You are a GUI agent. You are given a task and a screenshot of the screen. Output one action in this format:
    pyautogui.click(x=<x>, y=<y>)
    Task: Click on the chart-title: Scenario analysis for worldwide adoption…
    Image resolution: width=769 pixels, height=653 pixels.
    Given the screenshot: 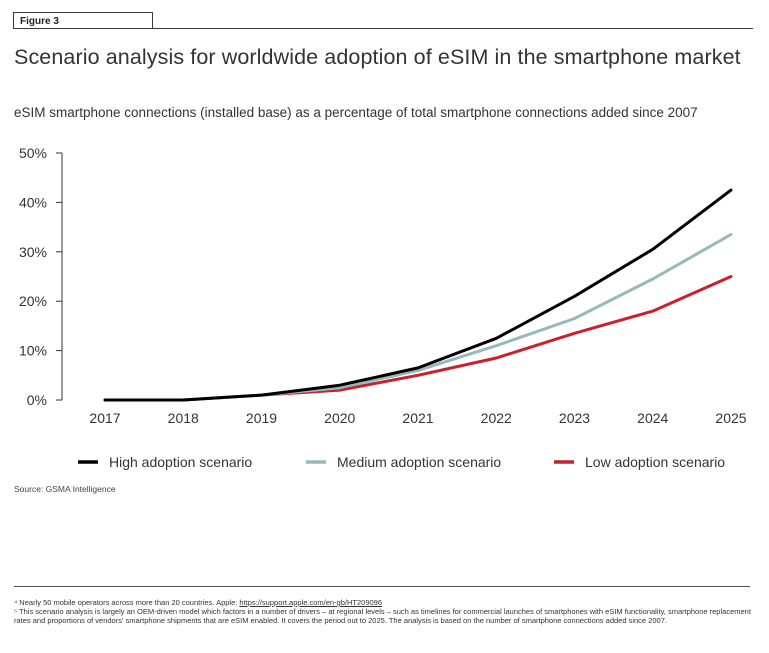 What is the action you would take?
    pyautogui.click(x=377, y=57)
    